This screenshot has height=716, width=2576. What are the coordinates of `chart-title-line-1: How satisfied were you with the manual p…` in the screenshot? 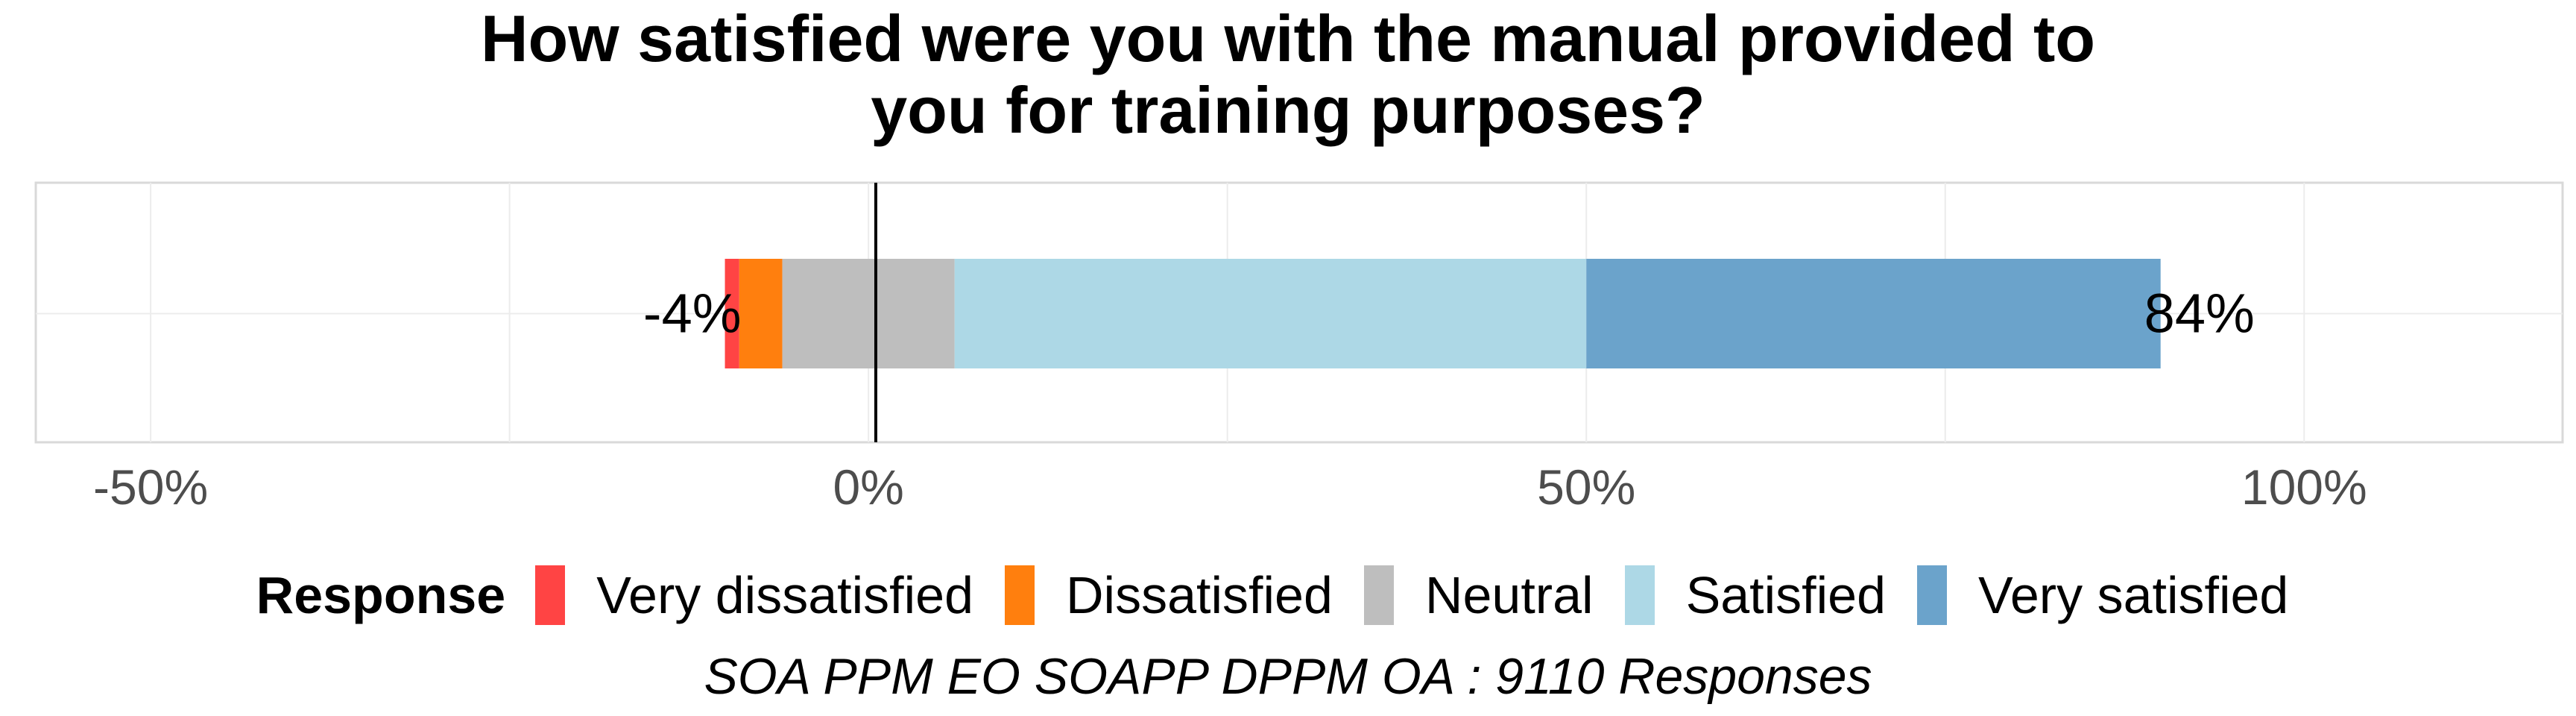 It's located at (1288, 38).